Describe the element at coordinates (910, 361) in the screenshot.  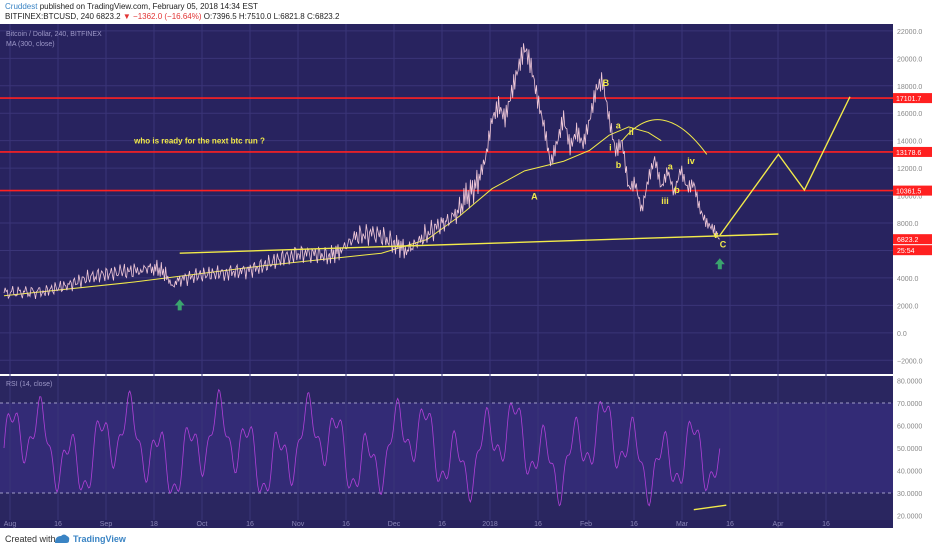
I see `y-tick-label: −2000.0` at that location.